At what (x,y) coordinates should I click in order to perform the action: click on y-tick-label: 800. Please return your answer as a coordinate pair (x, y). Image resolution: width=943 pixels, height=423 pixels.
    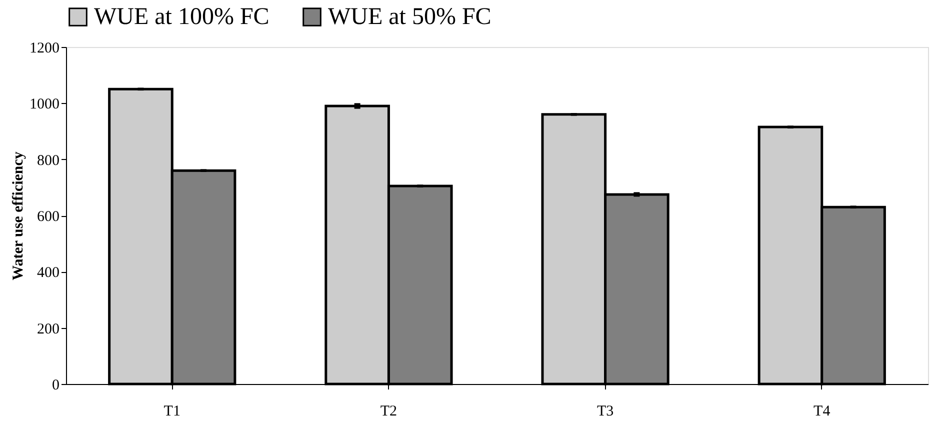
    Looking at the image, I should click on (48, 160).